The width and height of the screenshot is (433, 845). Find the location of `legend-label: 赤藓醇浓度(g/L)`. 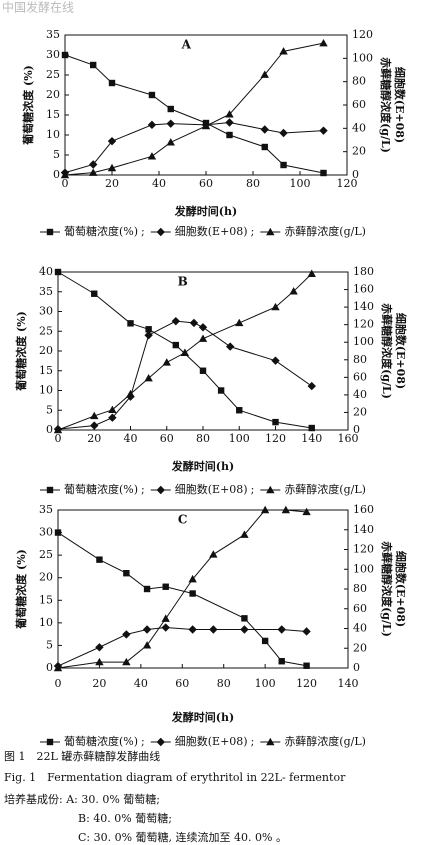

legend-label: 赤藓醇浓度(g/L) is located at coordinates (325, 741).